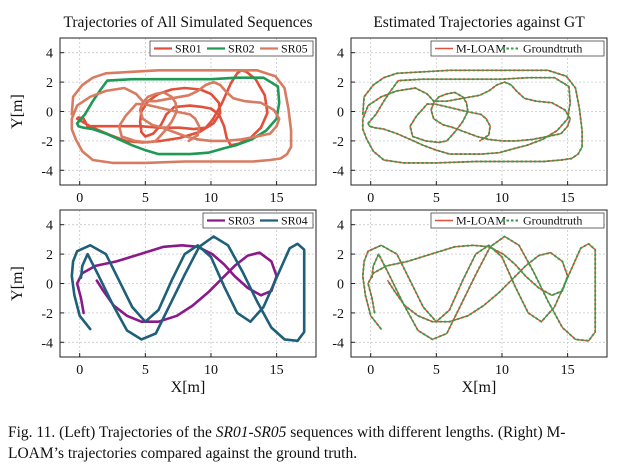 The image size is (628, 475). Describe the element at coordinates (17, 283) in the screenshot. I see `panel-bl-ylabel: Y[m]` at that location.